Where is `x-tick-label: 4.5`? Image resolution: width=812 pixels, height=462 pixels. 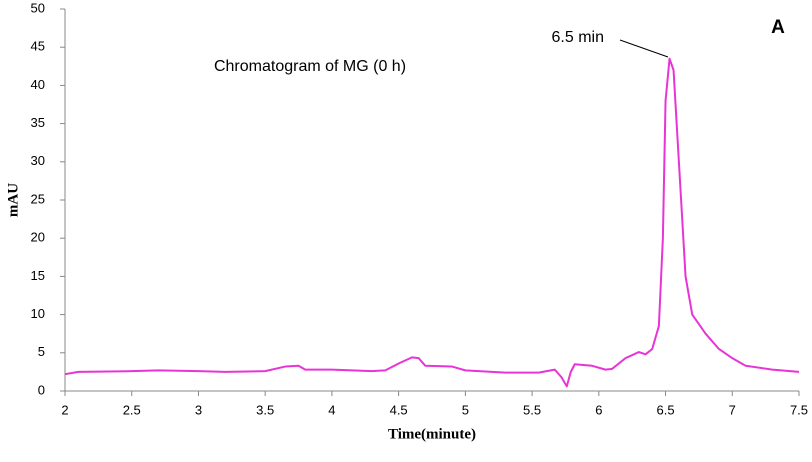
x-tick-label: 4.5 is located at coordinates (399, 409).